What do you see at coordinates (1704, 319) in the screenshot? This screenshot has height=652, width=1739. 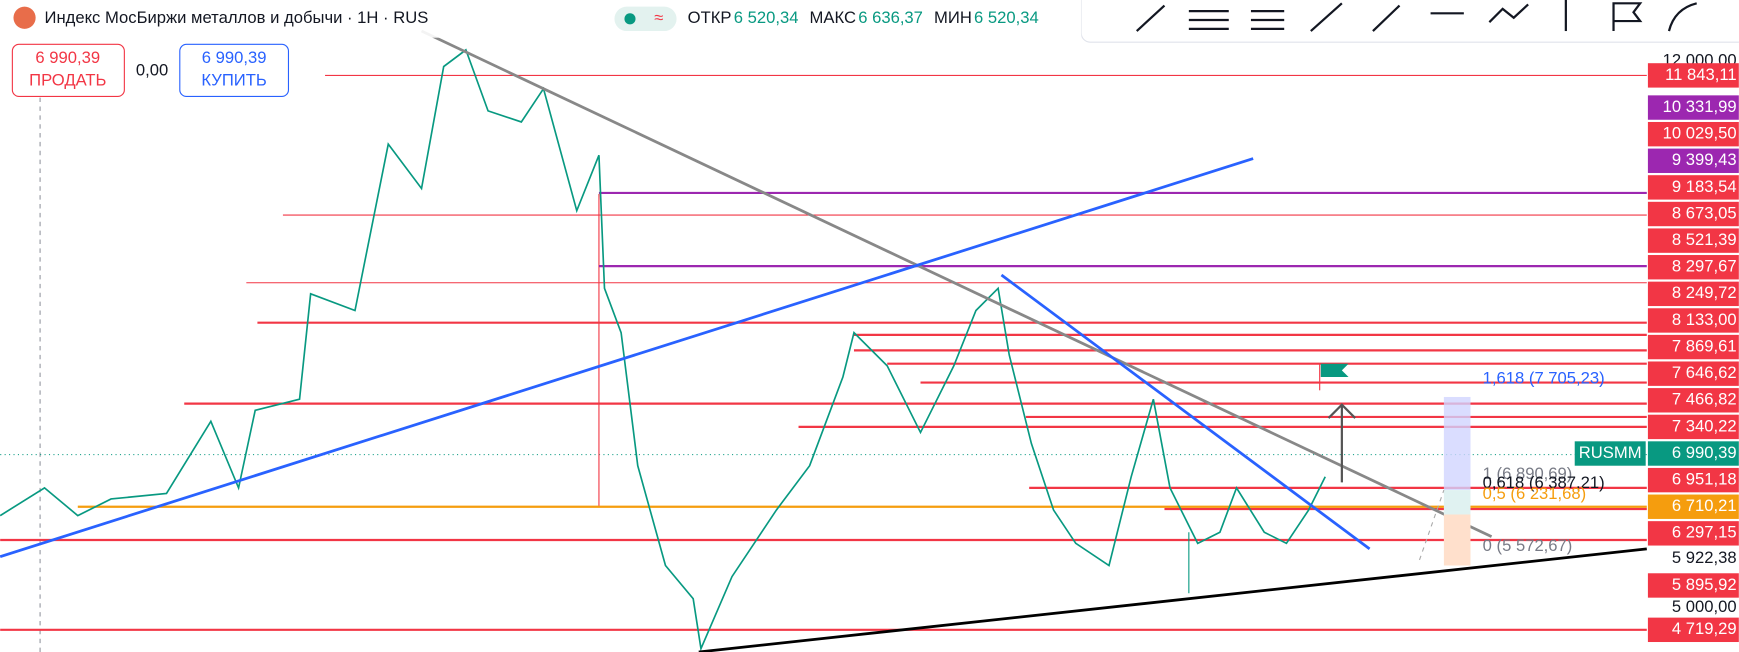 I see `price-label: 8 133,00` at bounding box center [1704, 319].